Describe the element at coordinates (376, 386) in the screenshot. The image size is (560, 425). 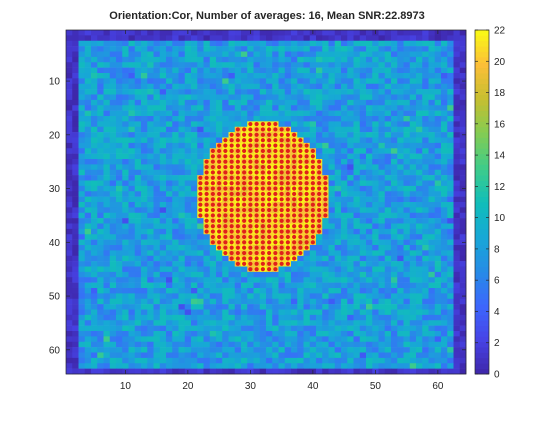
I see `x-tick-label: 50` at that location.